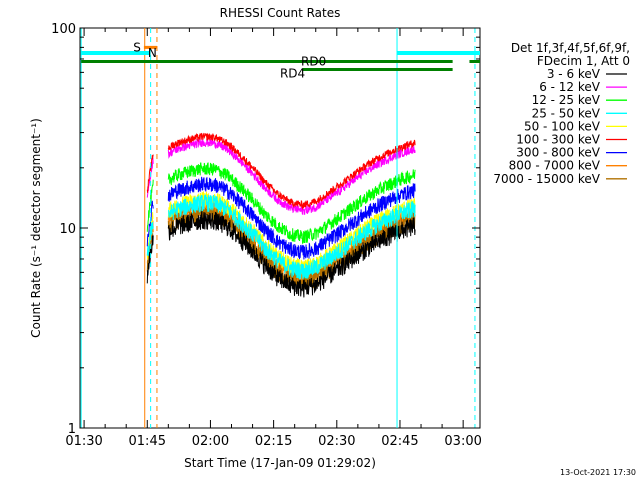 This screenshot has height=480, width=640. I want to click on legend-label: 800 - 7000 keV, so click(555, 166).